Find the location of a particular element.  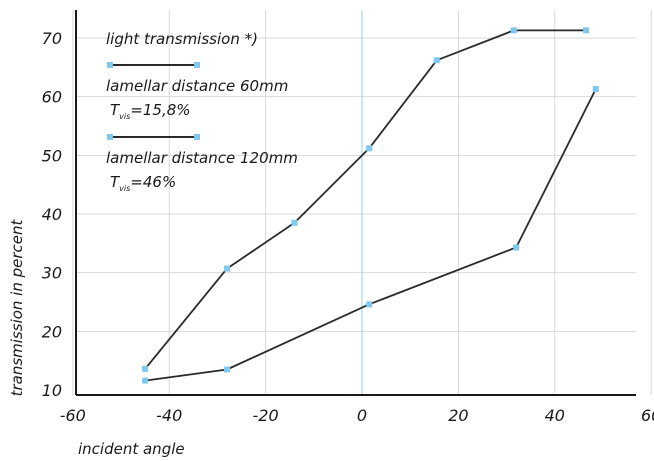

x-tick-label-40: 40 is located at coordinates (555, 415).